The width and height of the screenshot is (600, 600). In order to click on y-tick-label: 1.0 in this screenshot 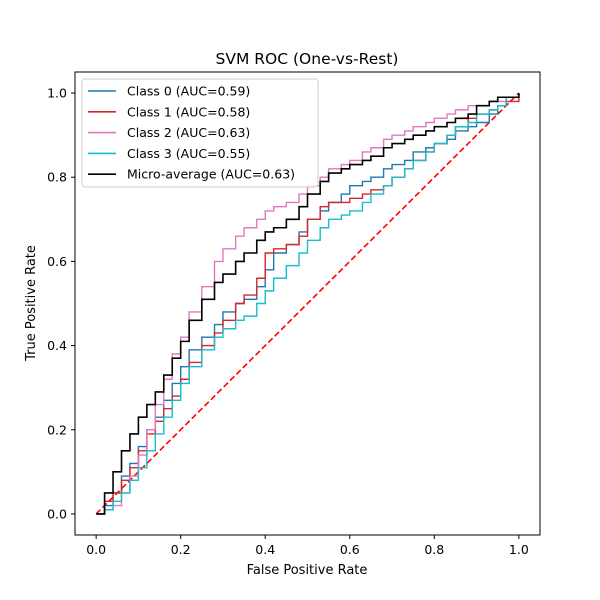, I will do `click(57, 93)`.